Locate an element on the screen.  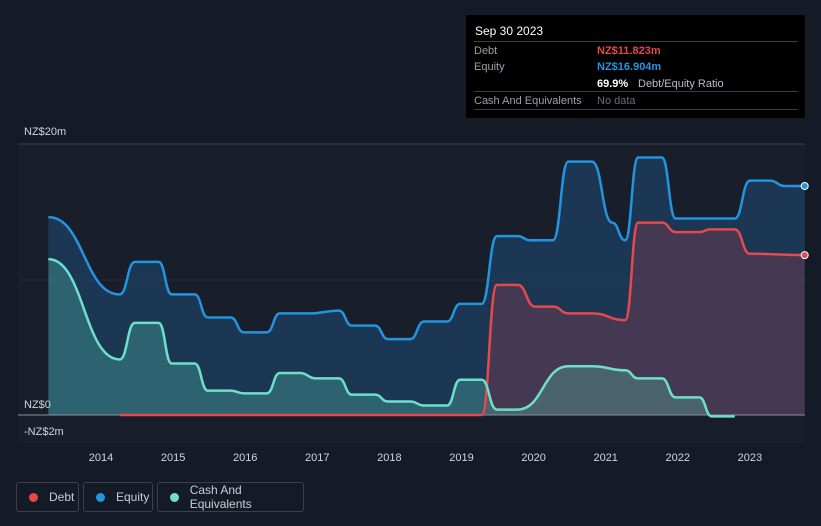
x-tick-label: 2017 is located at coordinates (317, 458).